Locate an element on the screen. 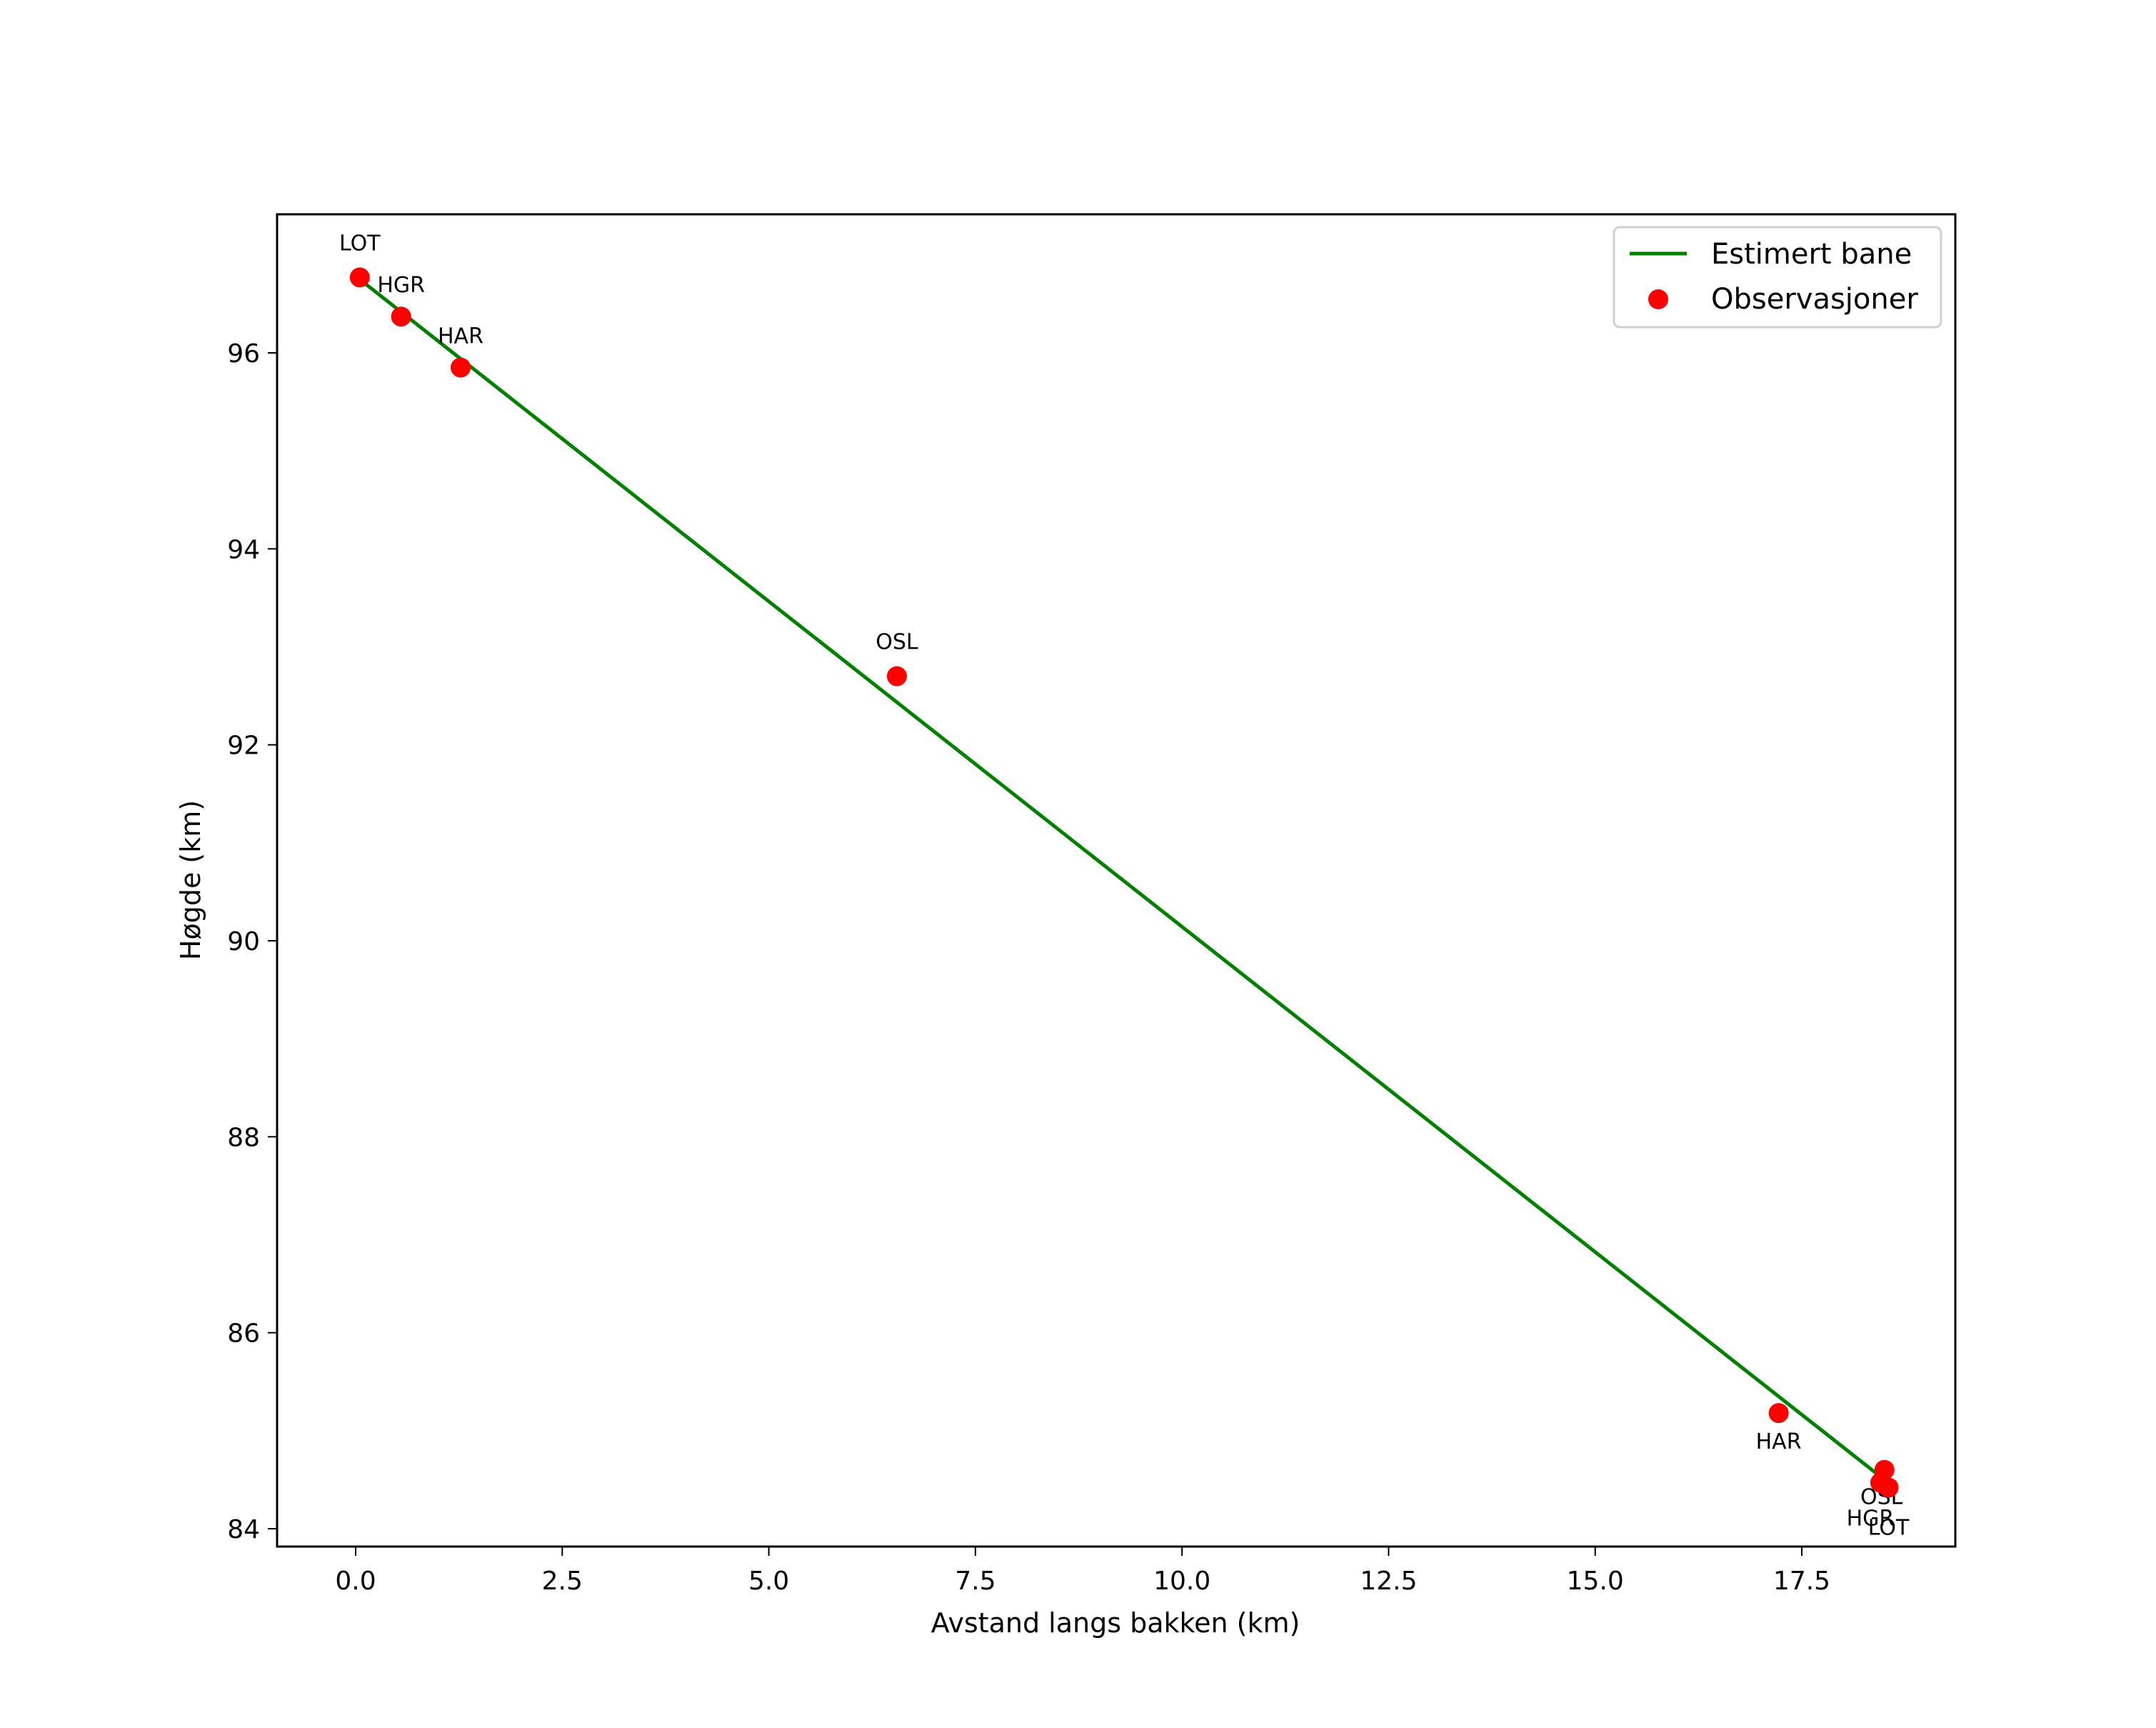 The width and height of the screenshot is (2156, 1728). y-tick-label: 86 is located at coordinates (244, 1334).